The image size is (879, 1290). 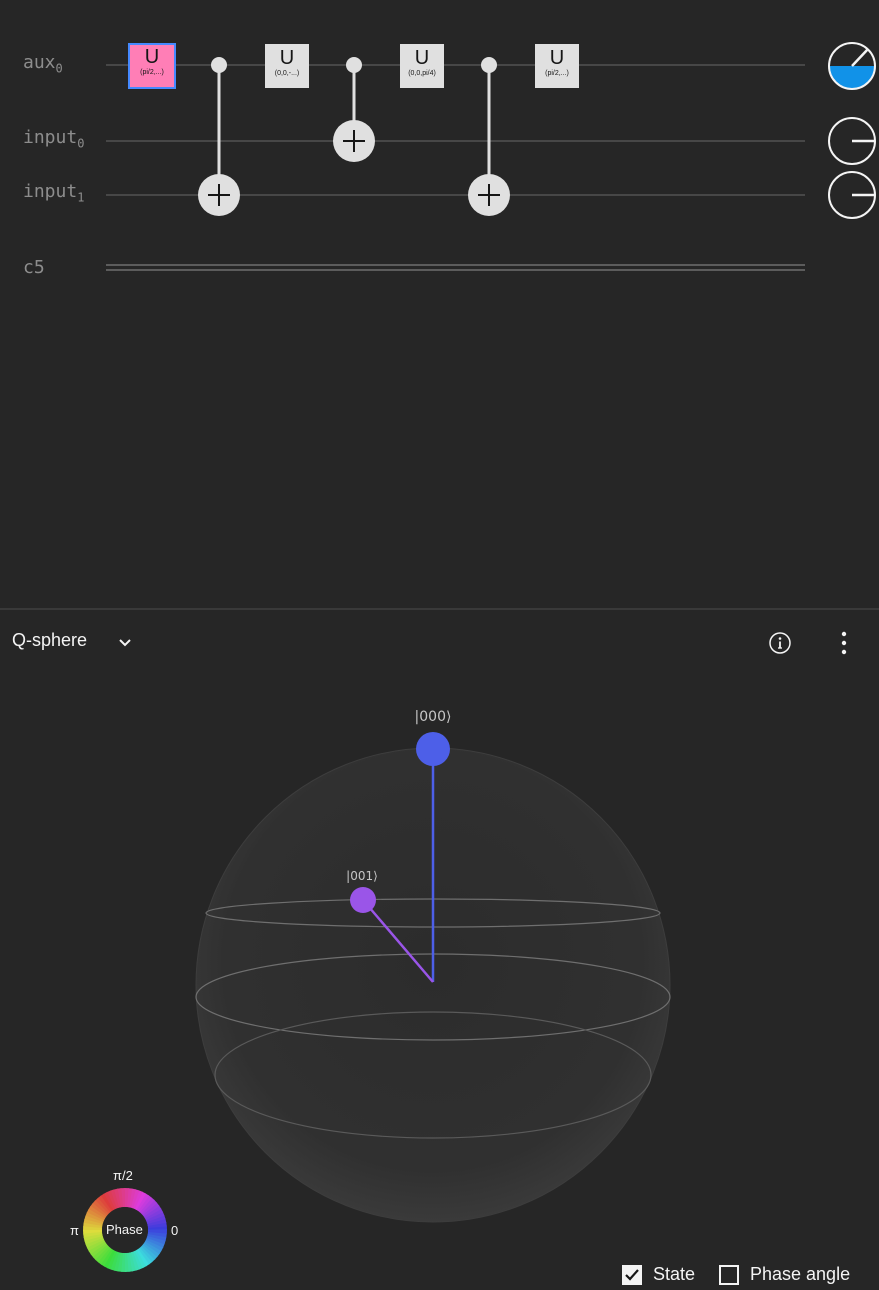 I want to click on wire-label-input1: input1, so click(x=54, y=193).